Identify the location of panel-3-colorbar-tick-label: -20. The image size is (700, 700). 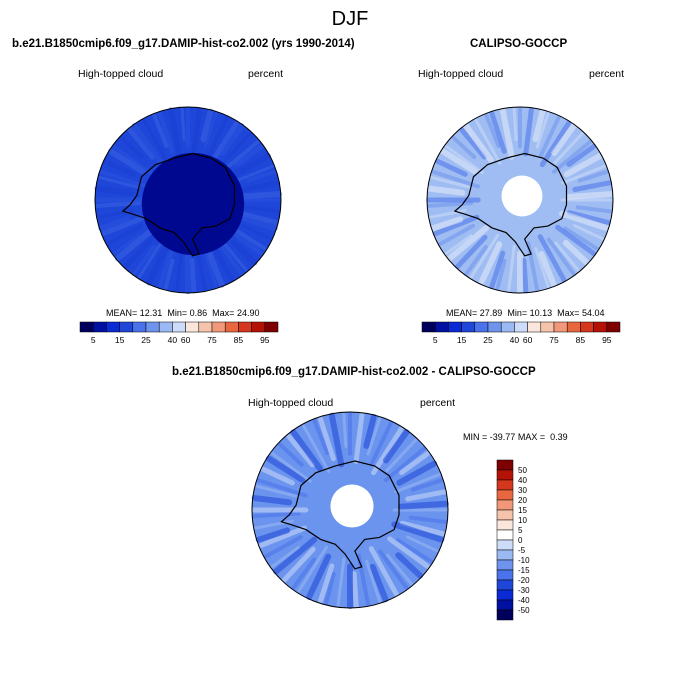
(524, 580).